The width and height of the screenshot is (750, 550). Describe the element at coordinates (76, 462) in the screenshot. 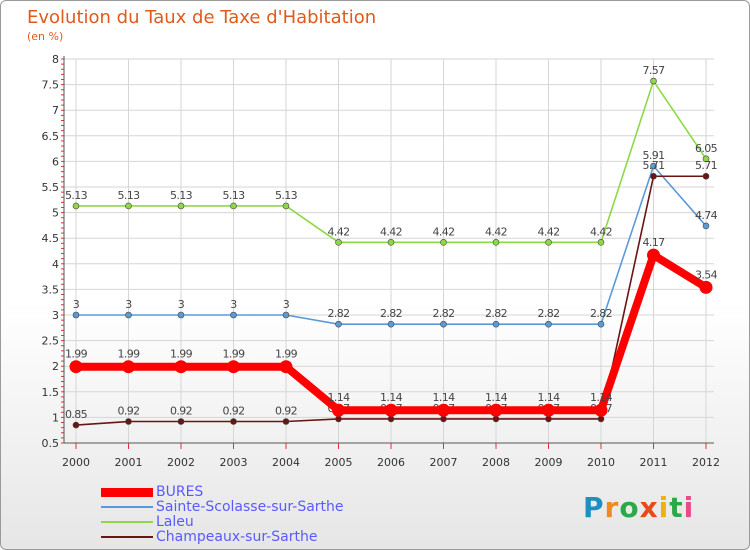

I see `x-tick-label: 2000` at that location.